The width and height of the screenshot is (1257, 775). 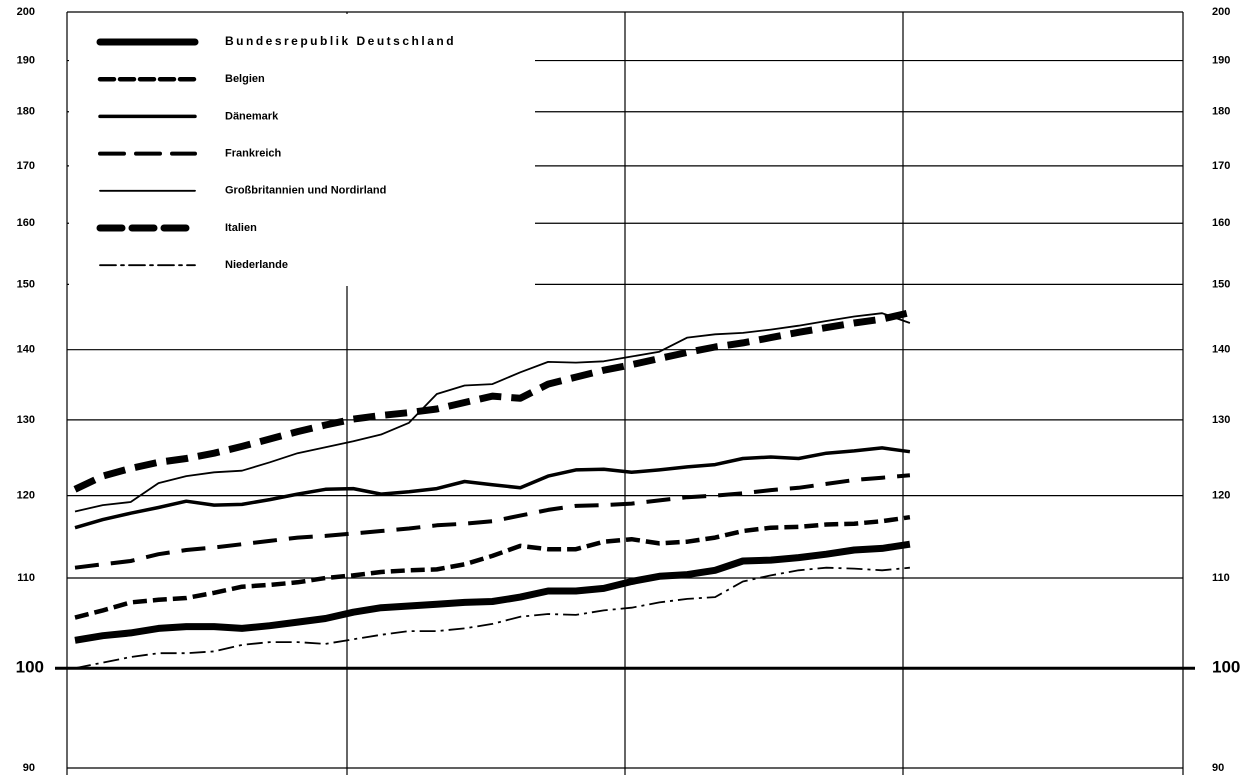 I want to click on y-tick-label-right: 90, so click(x=1218, y=768).